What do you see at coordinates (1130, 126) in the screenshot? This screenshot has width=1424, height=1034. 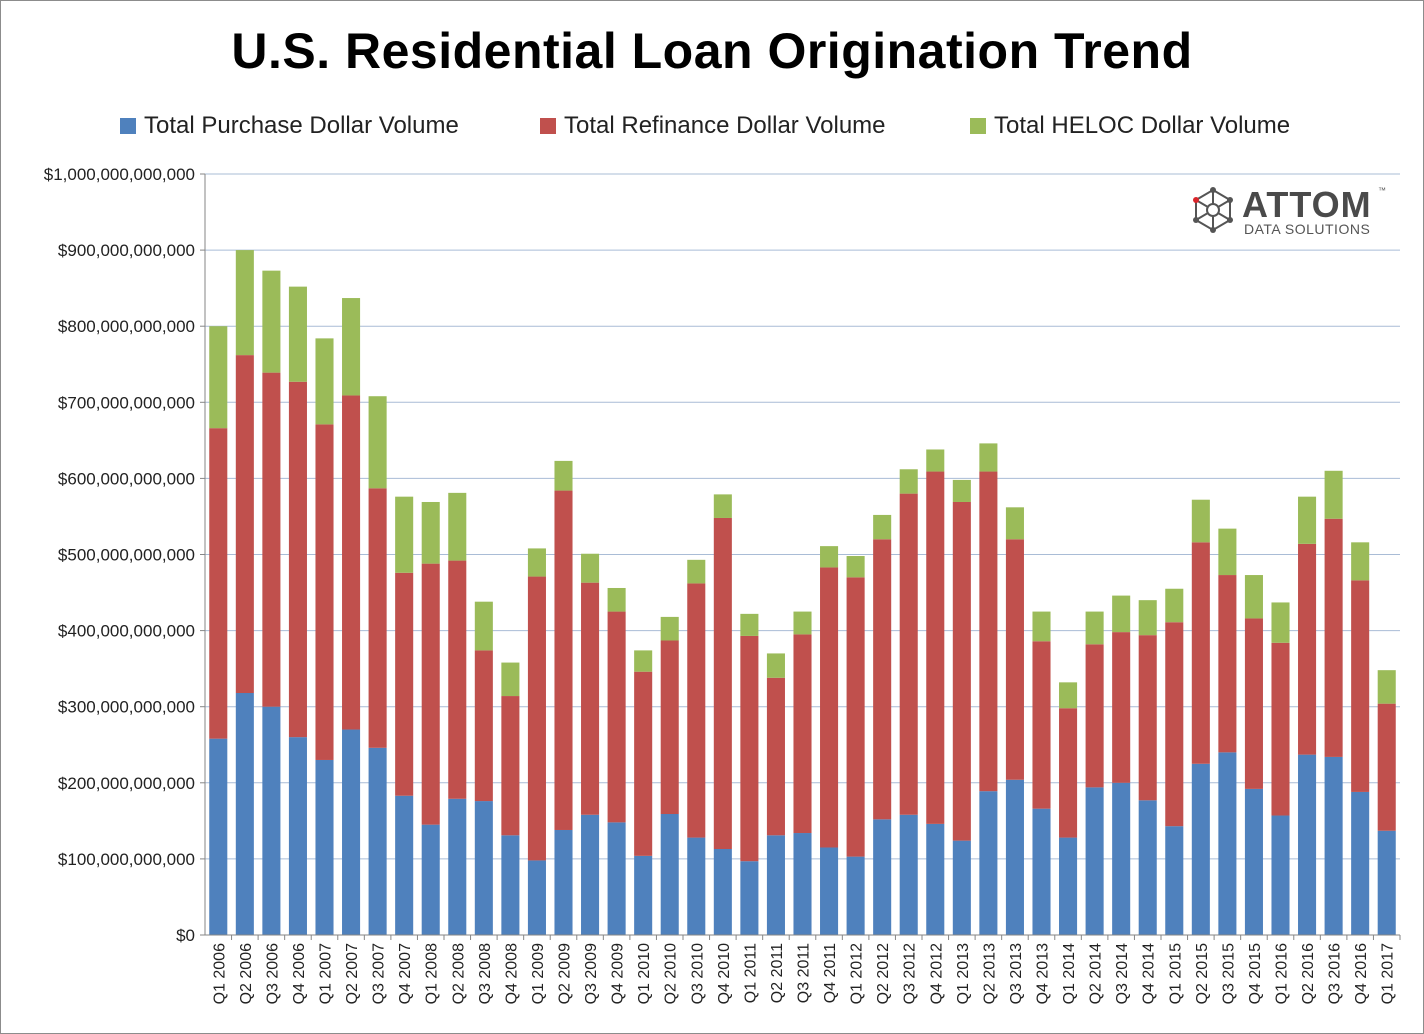 I see `legend-item-heloc: Total HELOC Dollar Volume` at bounding box center [1130, 126].